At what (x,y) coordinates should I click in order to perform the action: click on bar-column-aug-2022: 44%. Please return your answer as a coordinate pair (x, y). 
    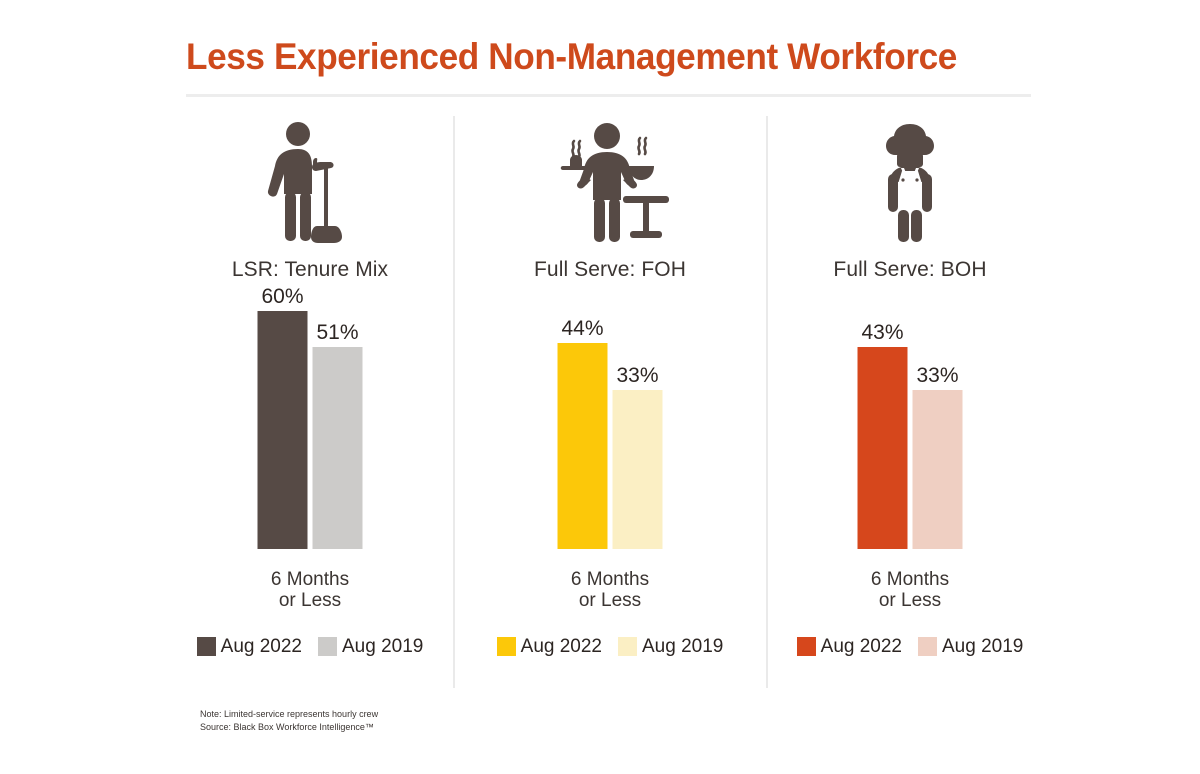
    Looking at the image, I should click on (582, 416).